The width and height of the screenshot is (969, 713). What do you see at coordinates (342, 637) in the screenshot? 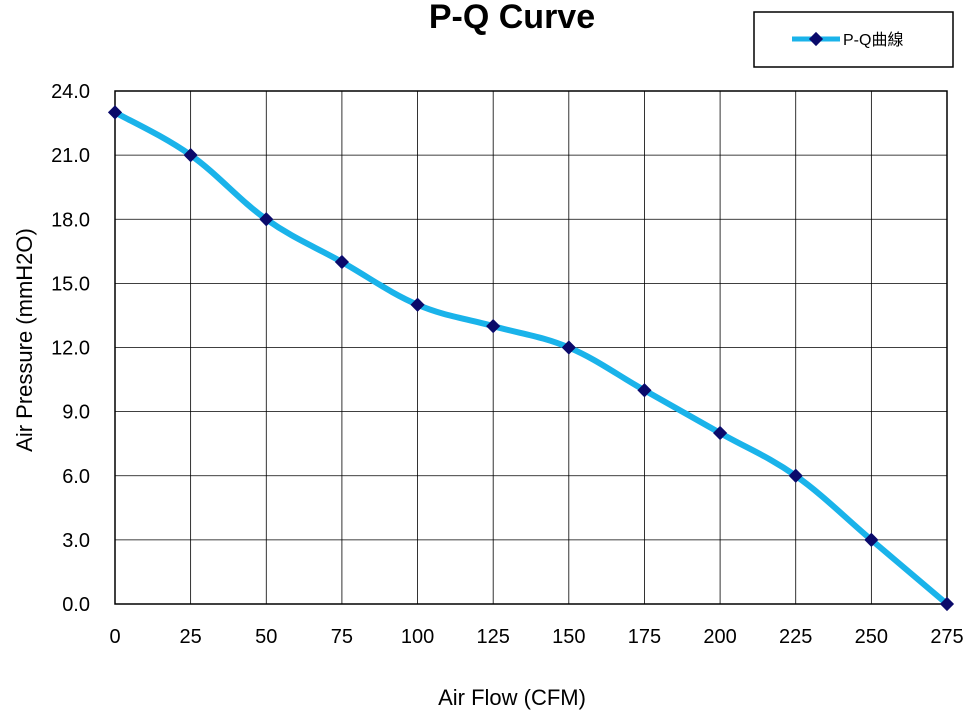
I see `x-tick-label: 75` at bounding box center [342, 637].